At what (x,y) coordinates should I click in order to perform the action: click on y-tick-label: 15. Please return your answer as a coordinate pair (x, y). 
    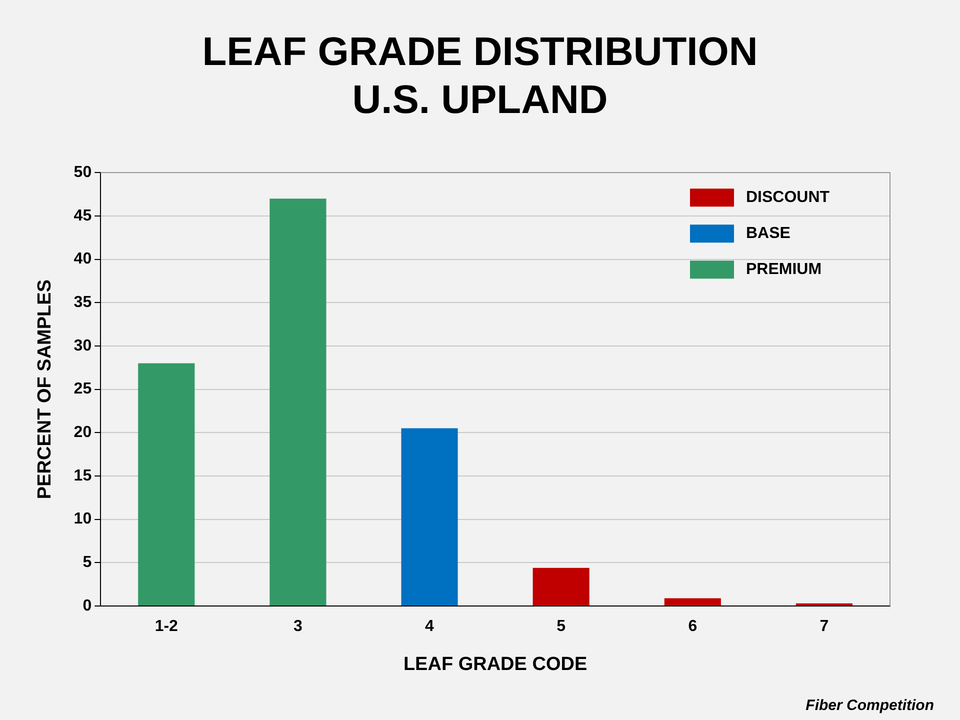
    Looking at the image, I should click on (83, 475).